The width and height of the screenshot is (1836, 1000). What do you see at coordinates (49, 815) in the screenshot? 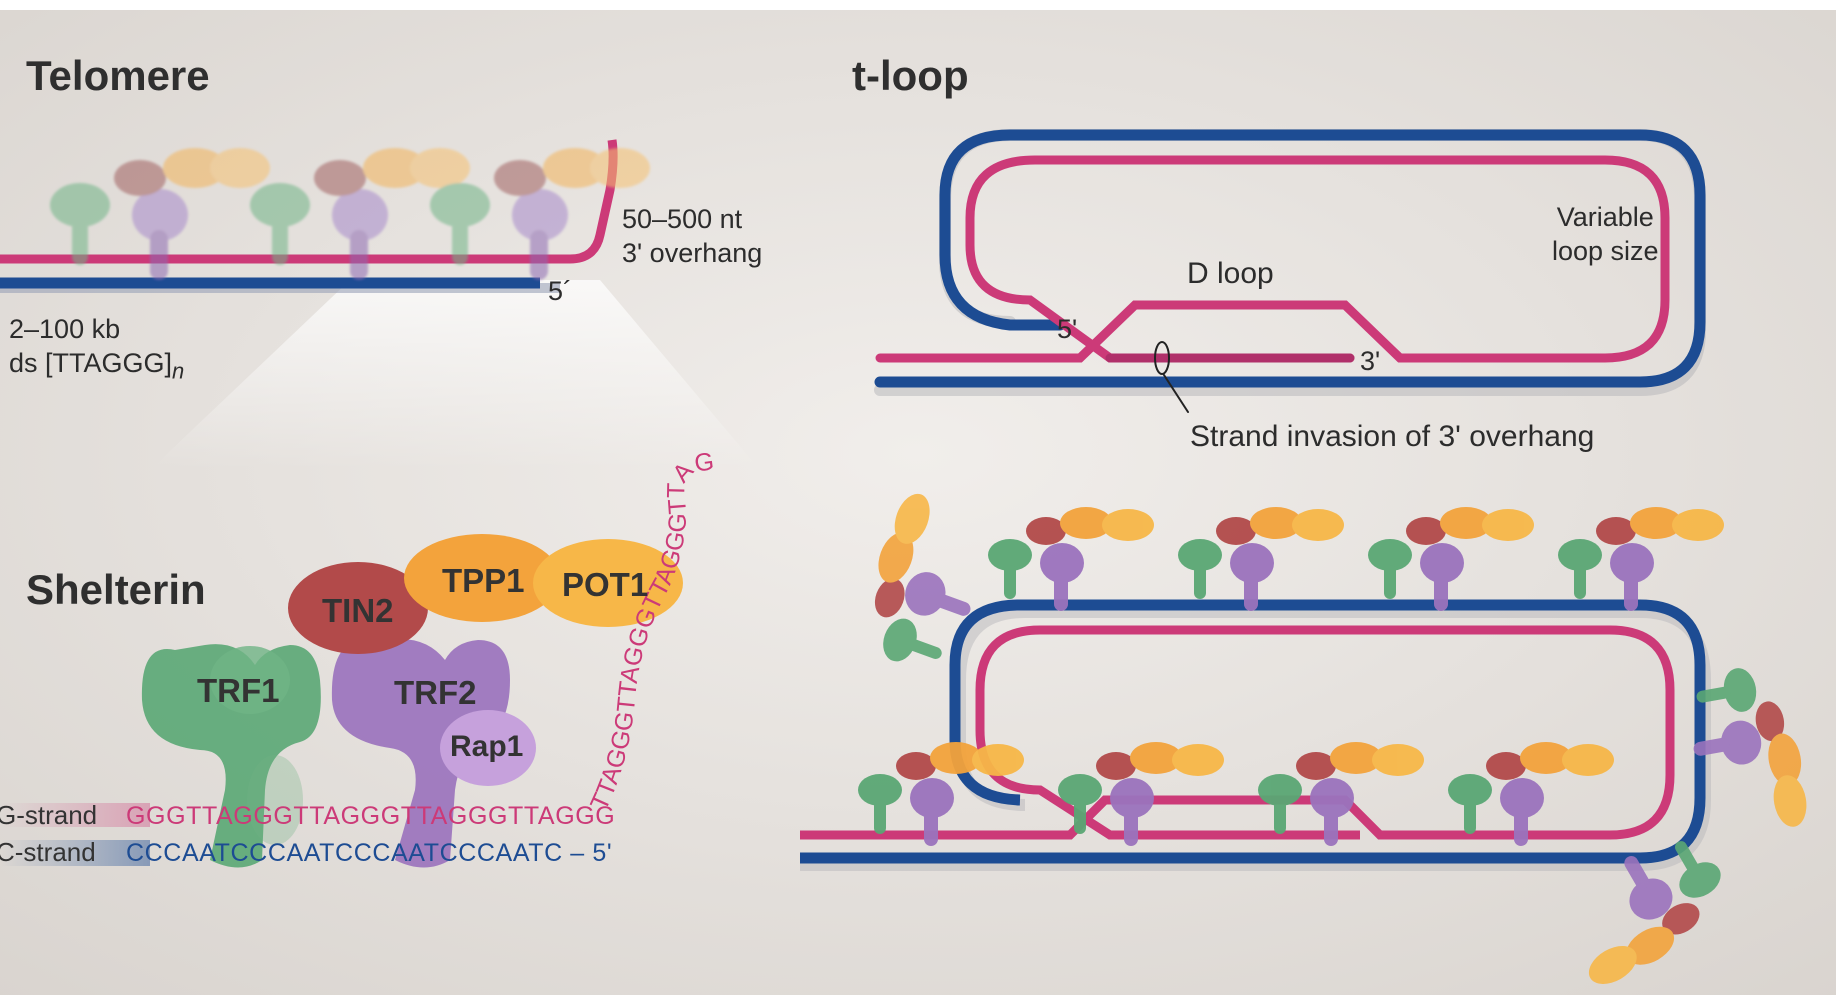
I see `g-strand-label: G-strand` at bounding box center [49, 815].